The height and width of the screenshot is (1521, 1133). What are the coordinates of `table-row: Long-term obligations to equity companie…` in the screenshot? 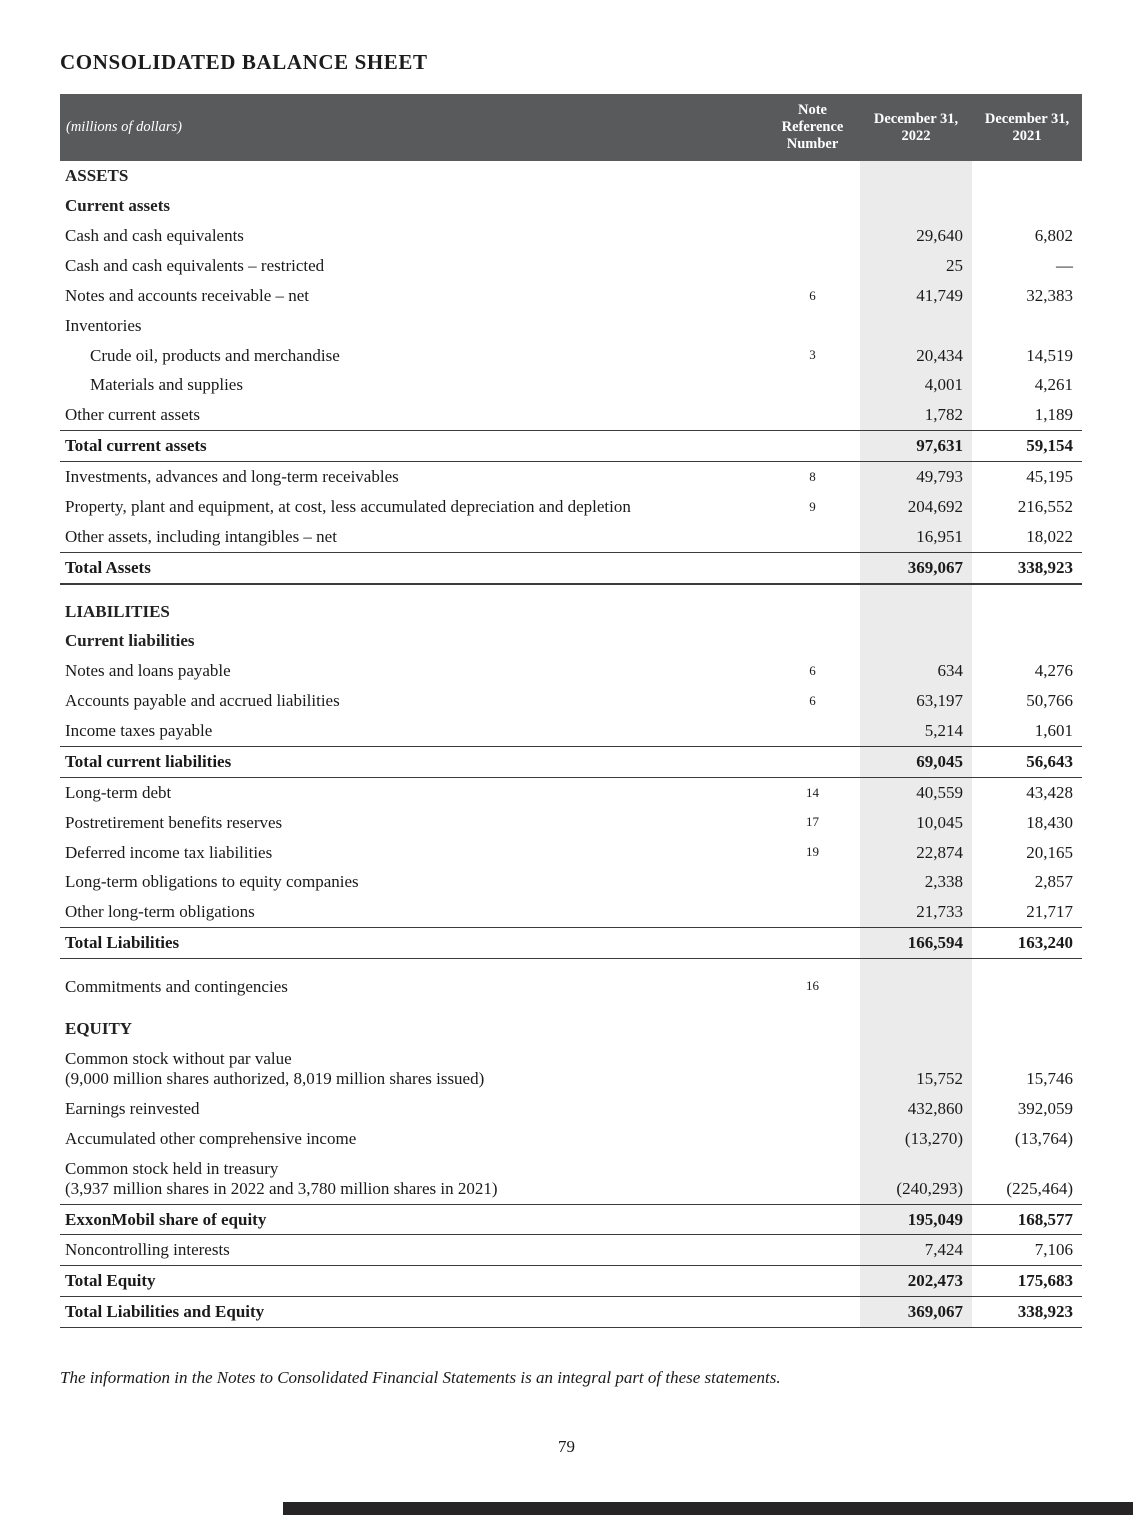 It's located at (571, 882).